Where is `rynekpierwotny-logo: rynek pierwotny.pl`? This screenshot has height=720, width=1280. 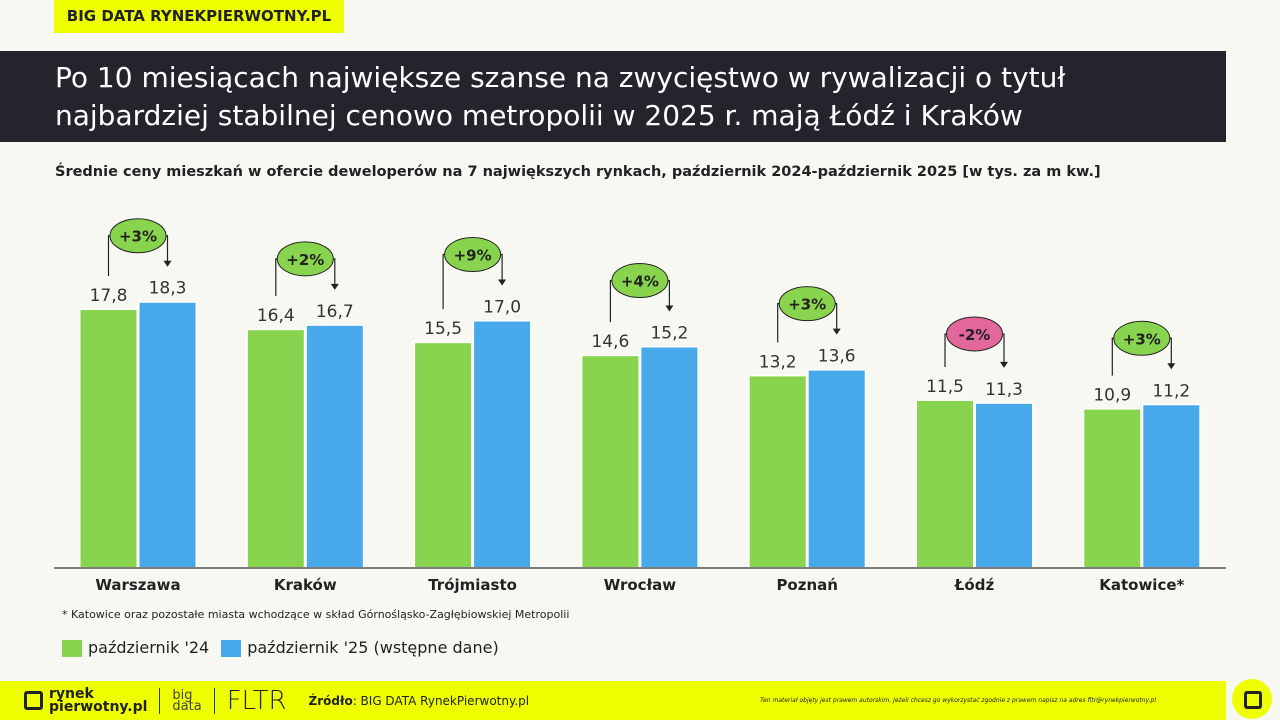 rynekpierwotny-logo: rynek pierwotny.pl is located at coordinates (86, 700).